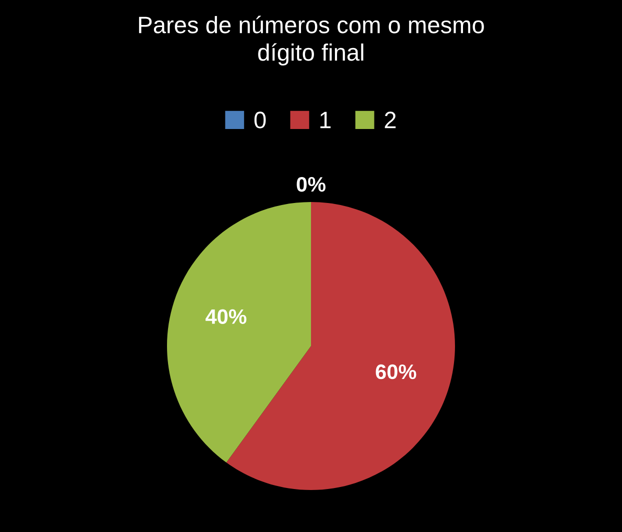 The width and height of the screenshot is (622, 532). What do you see at coordinates (226, 316) in the screenshot?
I see `data-label: 40%` at bounding box center [226, 316].